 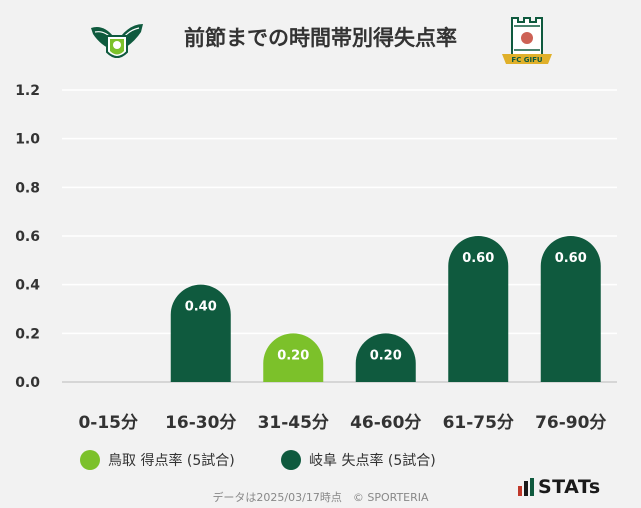 I want to click on stats-brand-text: STATs, so click(x=569, y=487).